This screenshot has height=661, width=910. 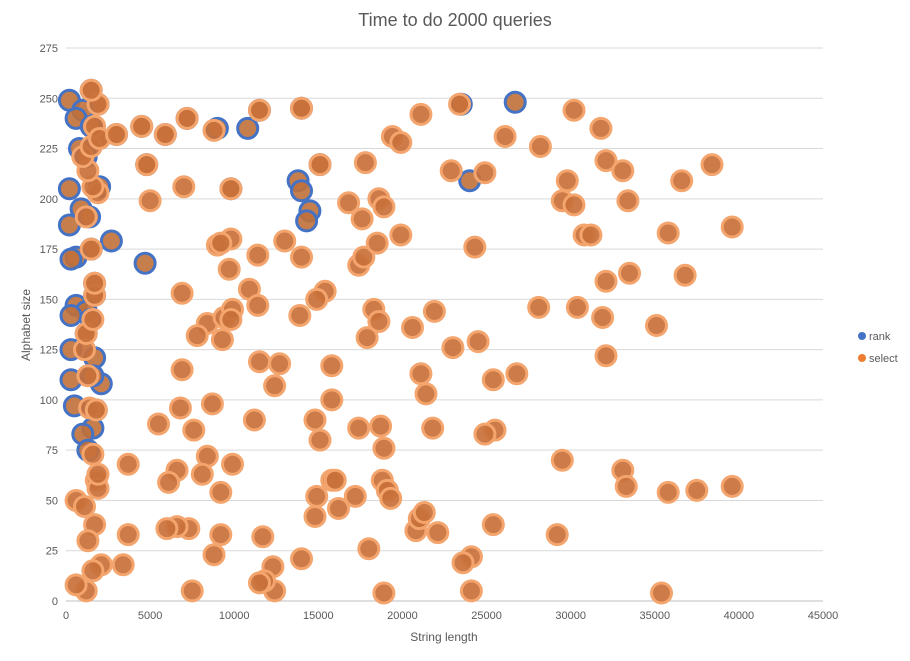 I want to click on x-tick-label: 45000, so click(x=823, y=616).